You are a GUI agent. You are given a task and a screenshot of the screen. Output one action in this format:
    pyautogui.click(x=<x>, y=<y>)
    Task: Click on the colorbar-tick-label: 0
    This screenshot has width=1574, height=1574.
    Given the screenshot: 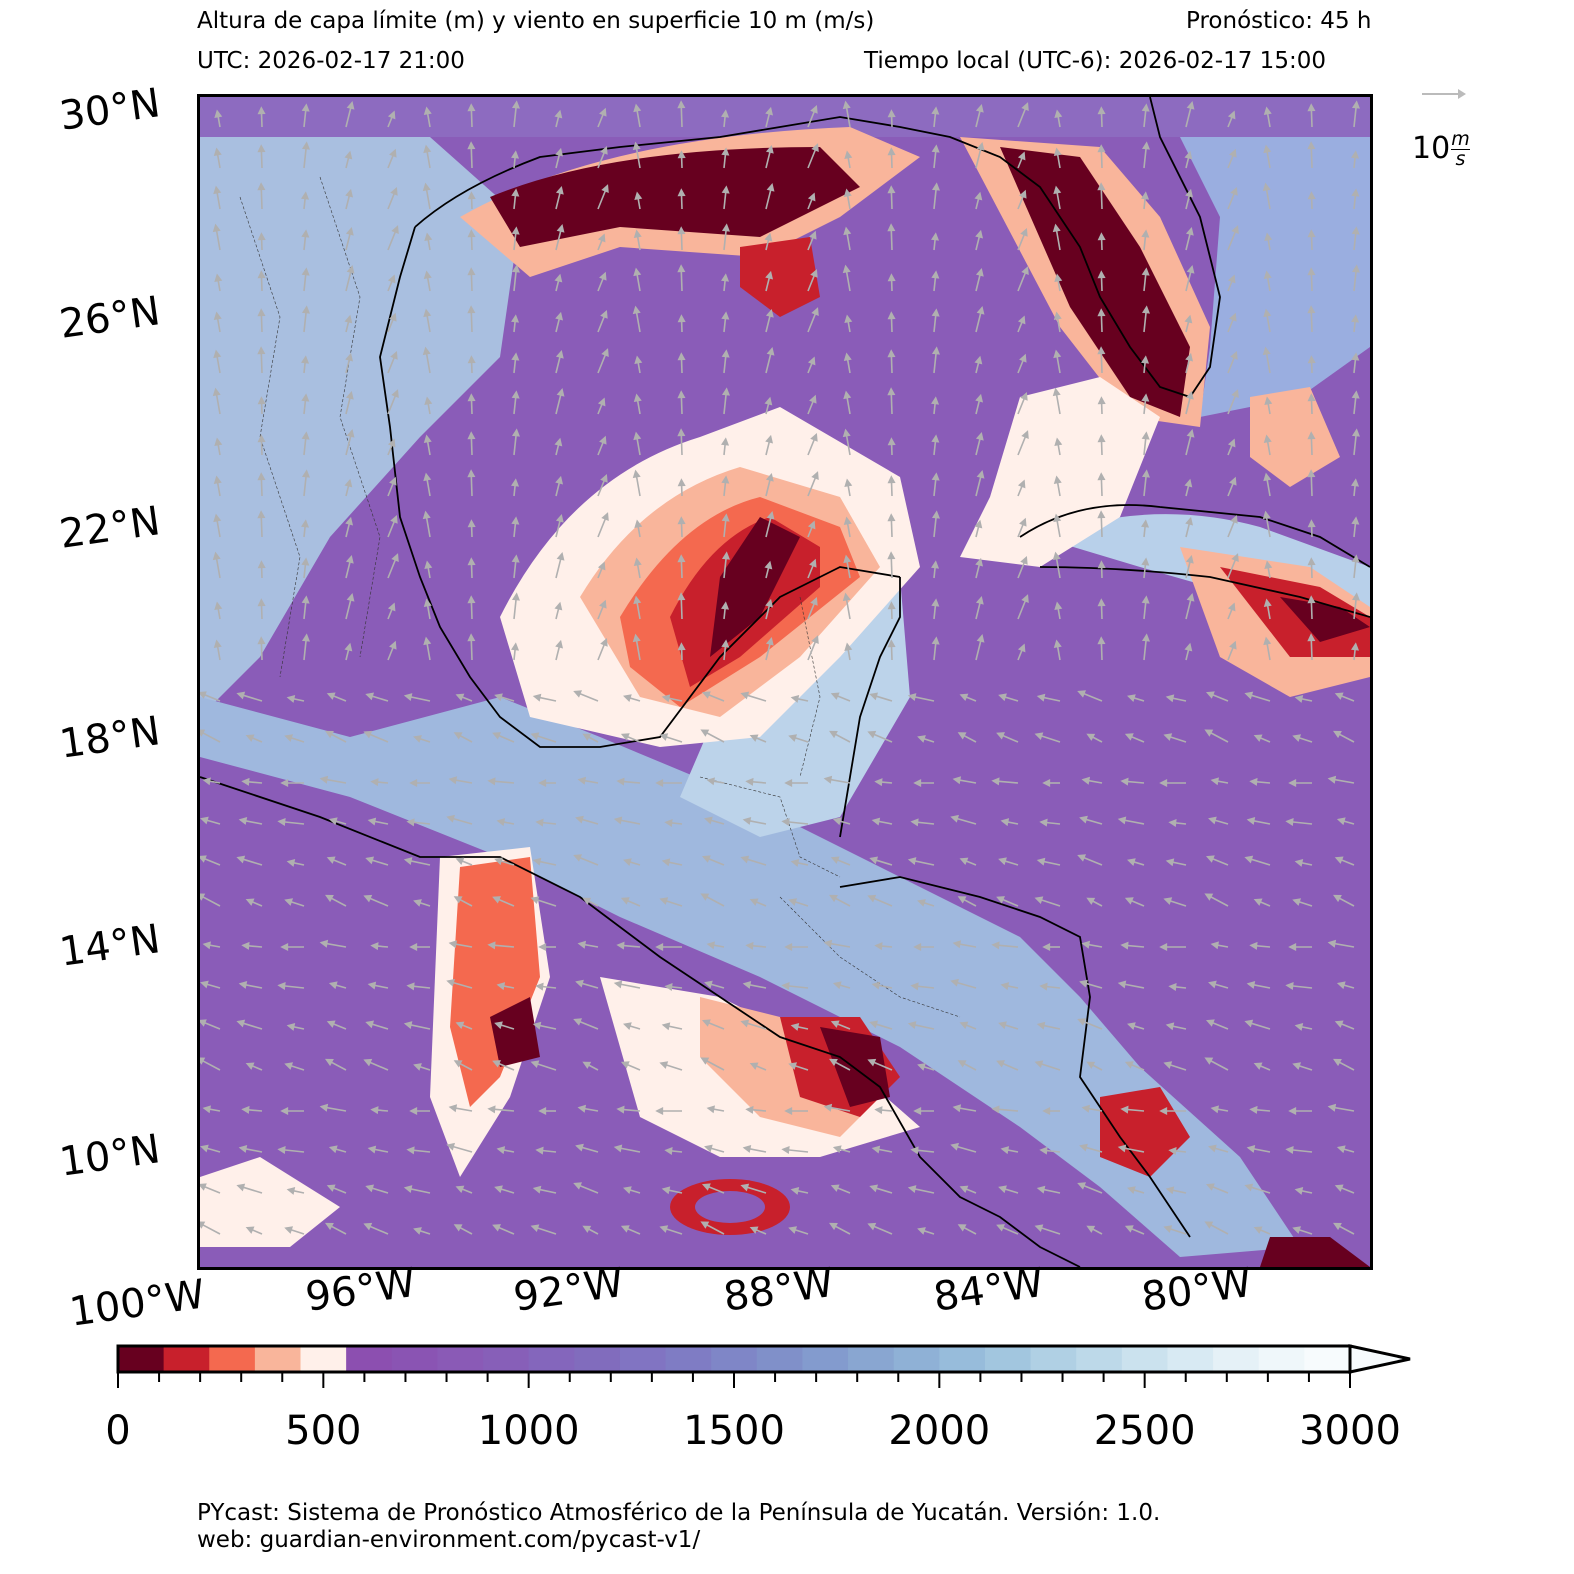 What is the action you would take?
    pyautogui.click(x=118, y=1431)
    